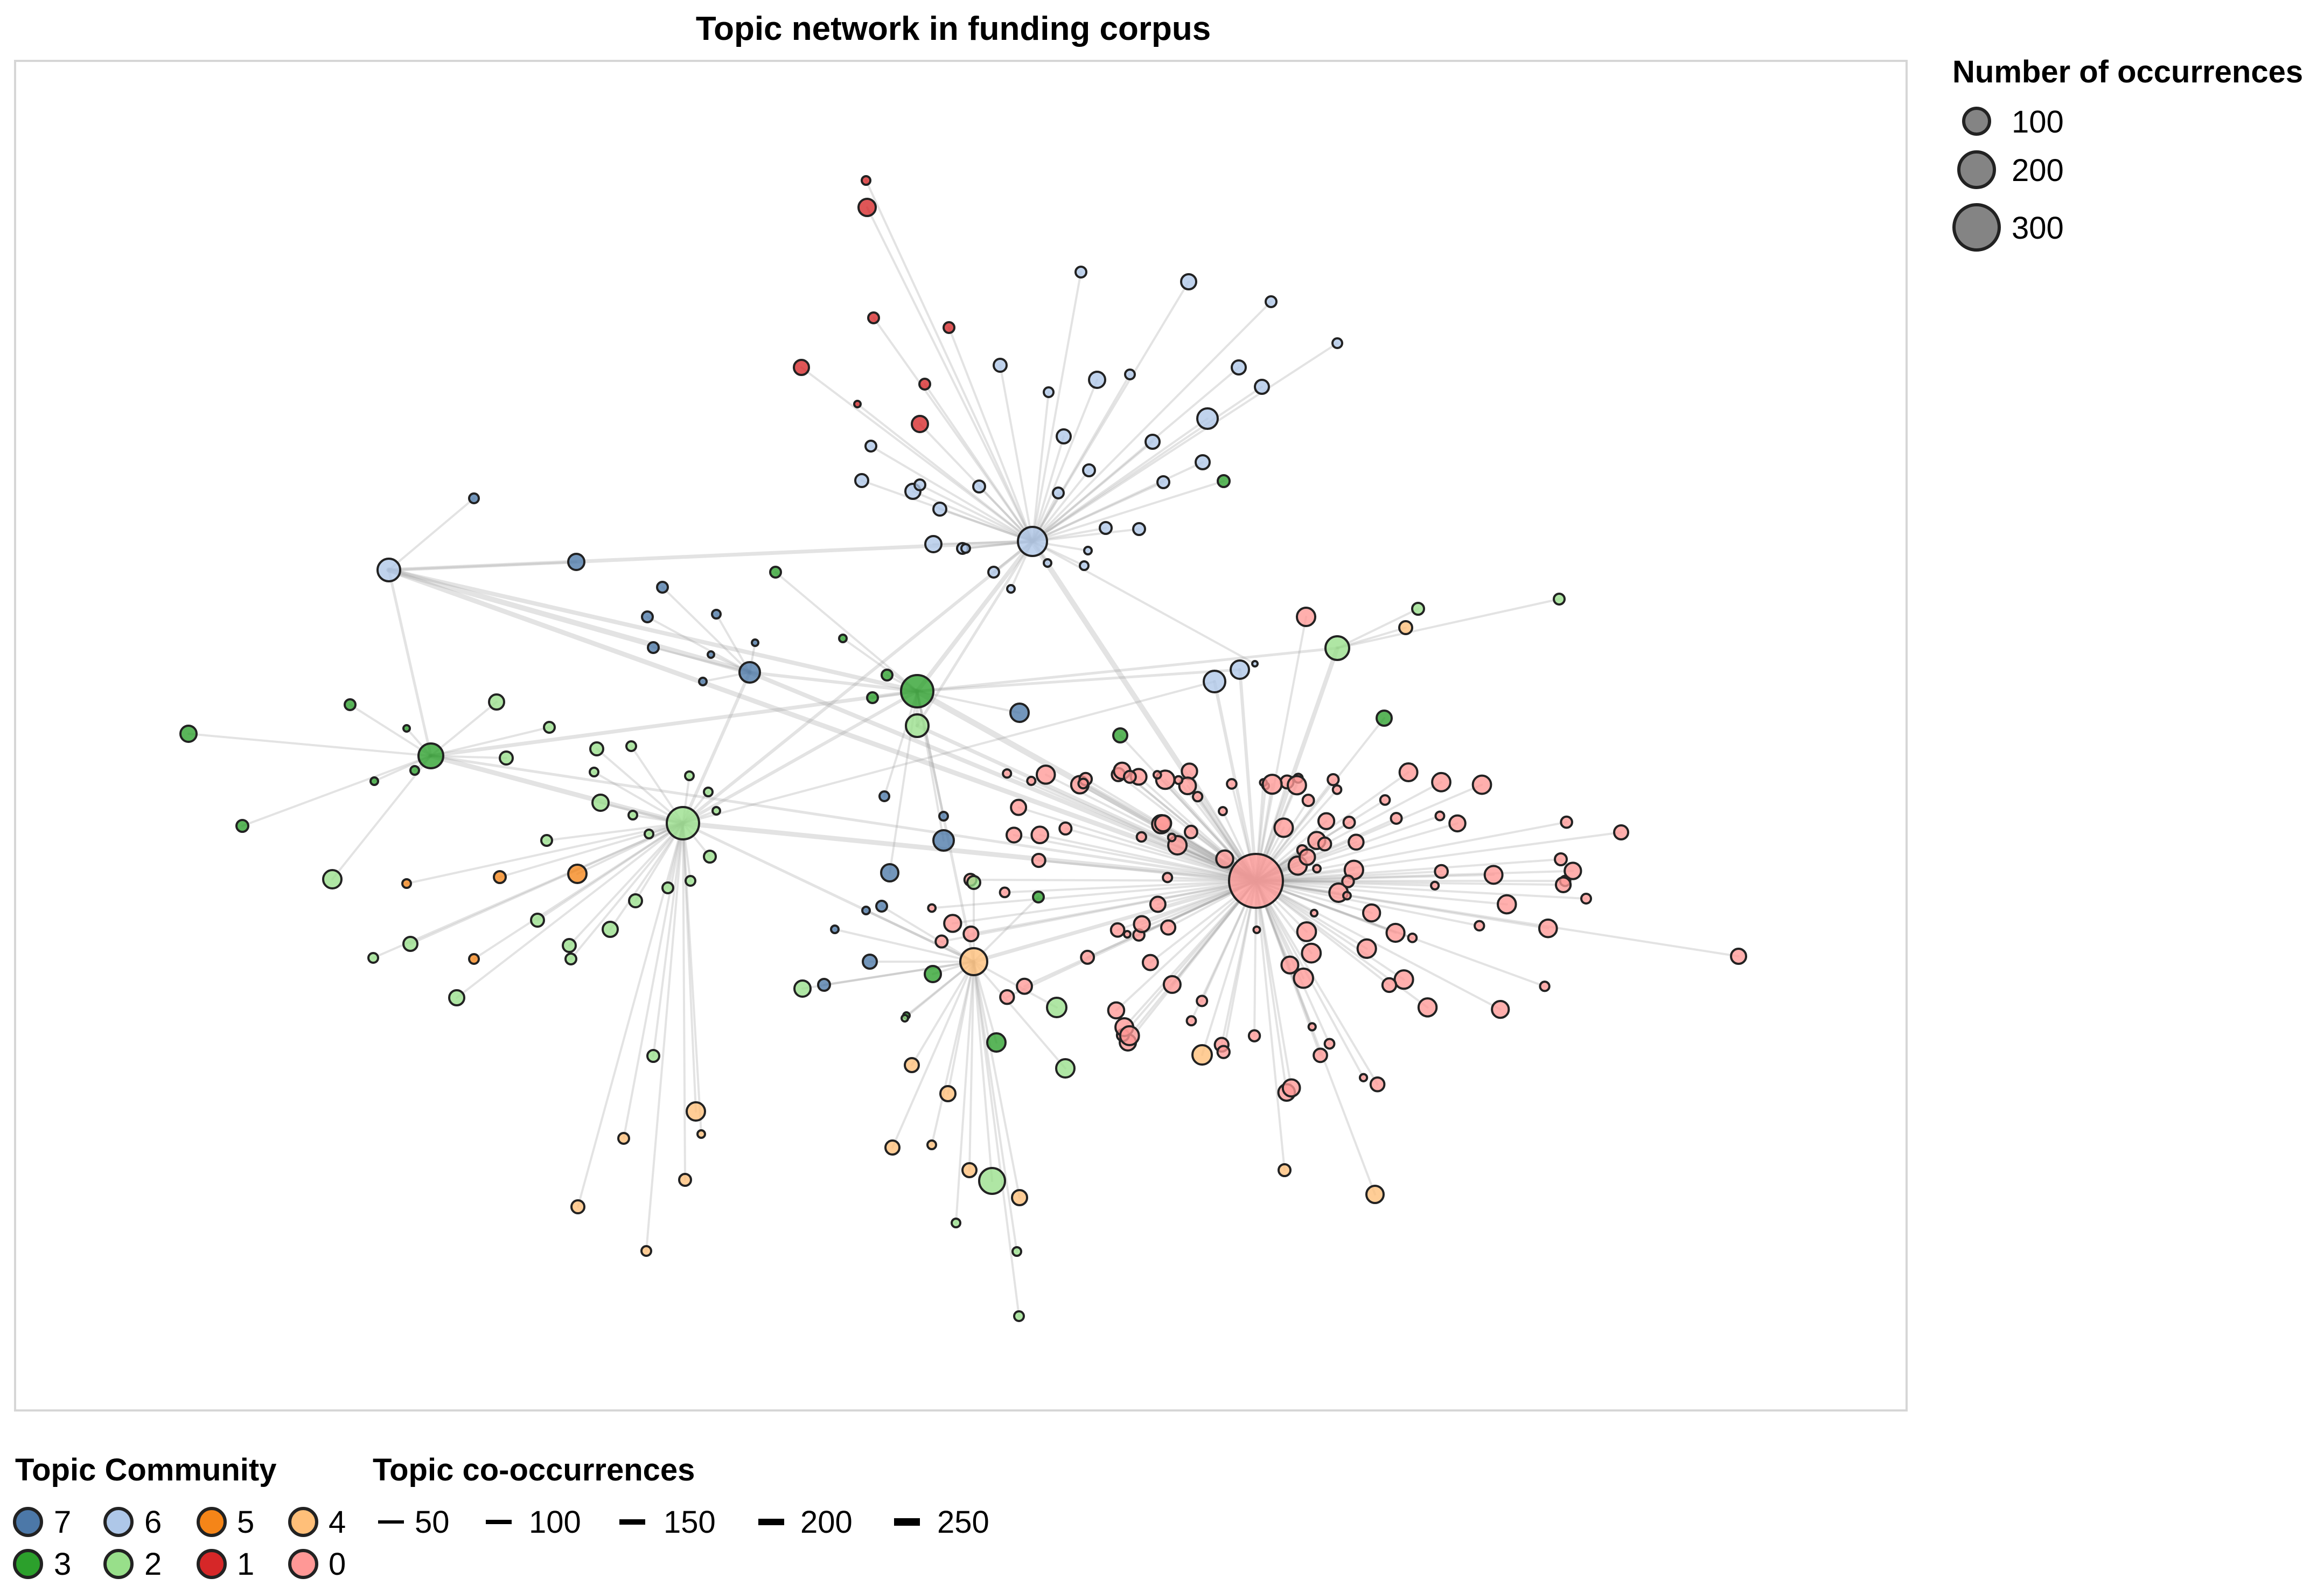 Image resolution: width=2324 pixels, height=1592 pixels. What do you see at coordinates (2128, 71) in the screenshot?
I see `size-legend-title: Number of occurrences` at bounding box center [2128, 71].